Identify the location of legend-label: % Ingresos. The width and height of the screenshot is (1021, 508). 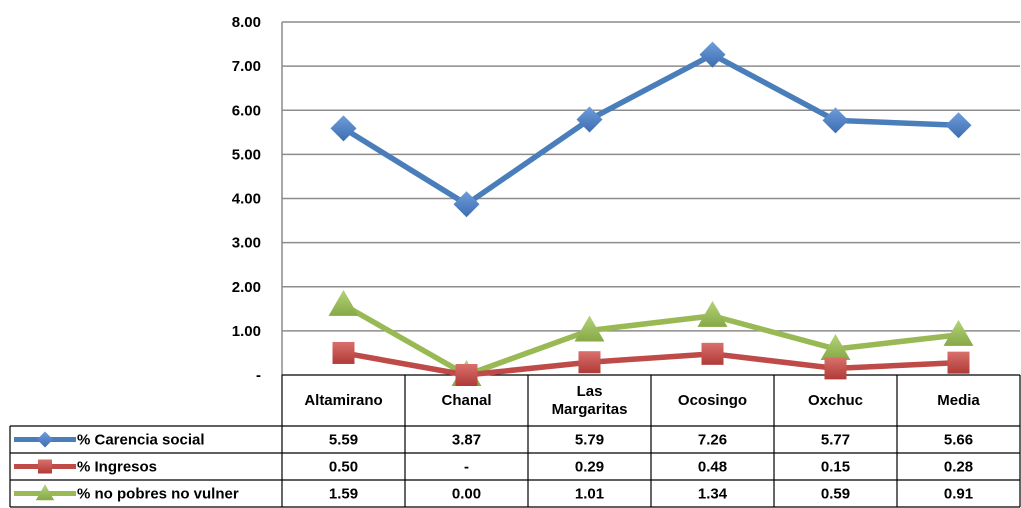
(117, 467).